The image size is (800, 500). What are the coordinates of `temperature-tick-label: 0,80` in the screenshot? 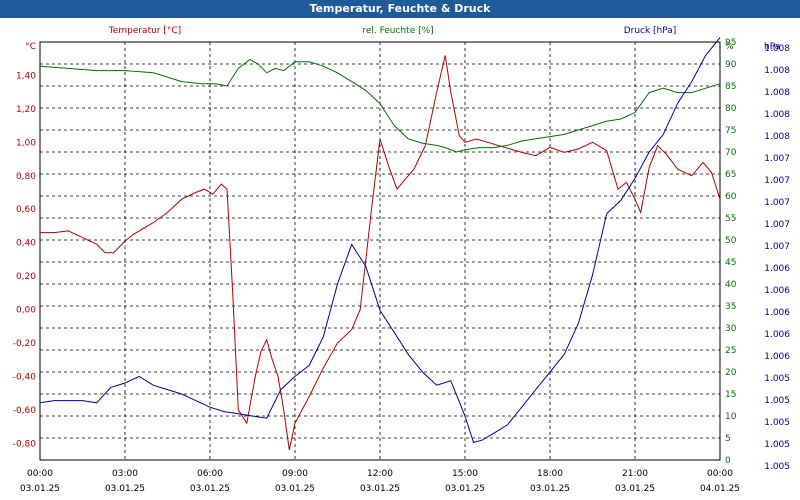 It's located at (26, 177).